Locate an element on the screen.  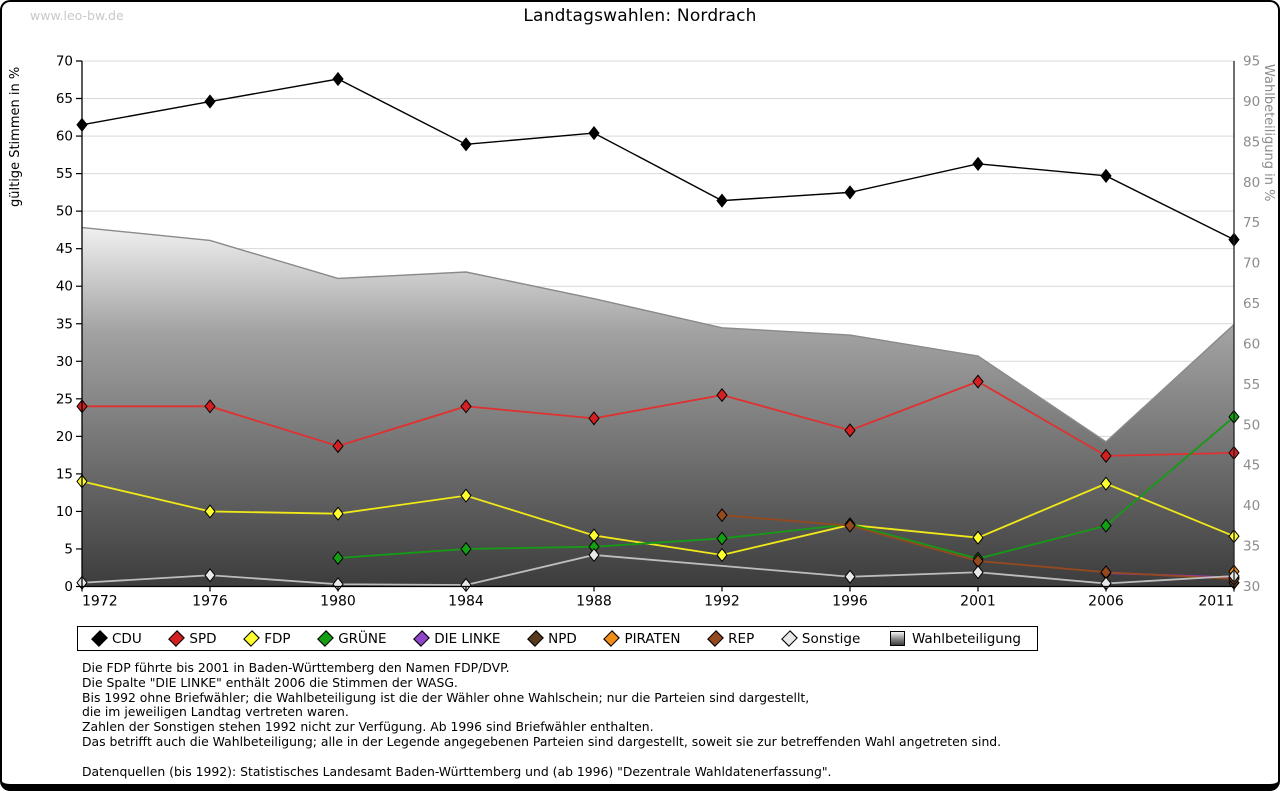
legend-label: Wahlbeteiligung is located at coordinates (966, 638).